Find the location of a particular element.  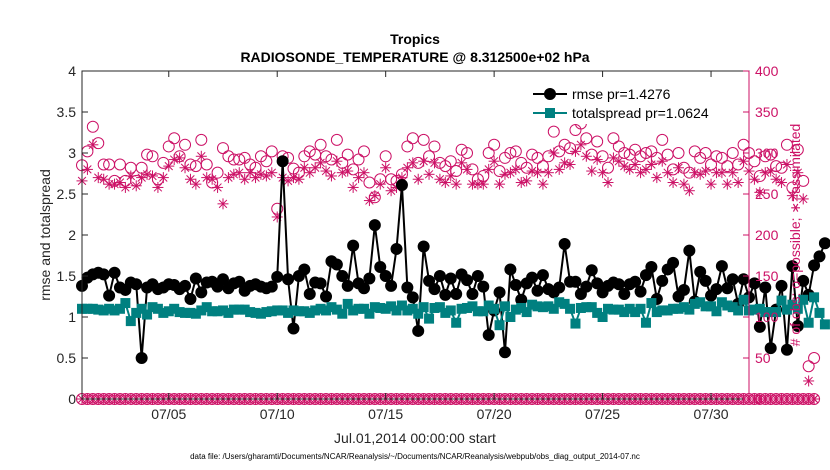

left-y-tick-label: 4 is located at coordinates (72, 71).